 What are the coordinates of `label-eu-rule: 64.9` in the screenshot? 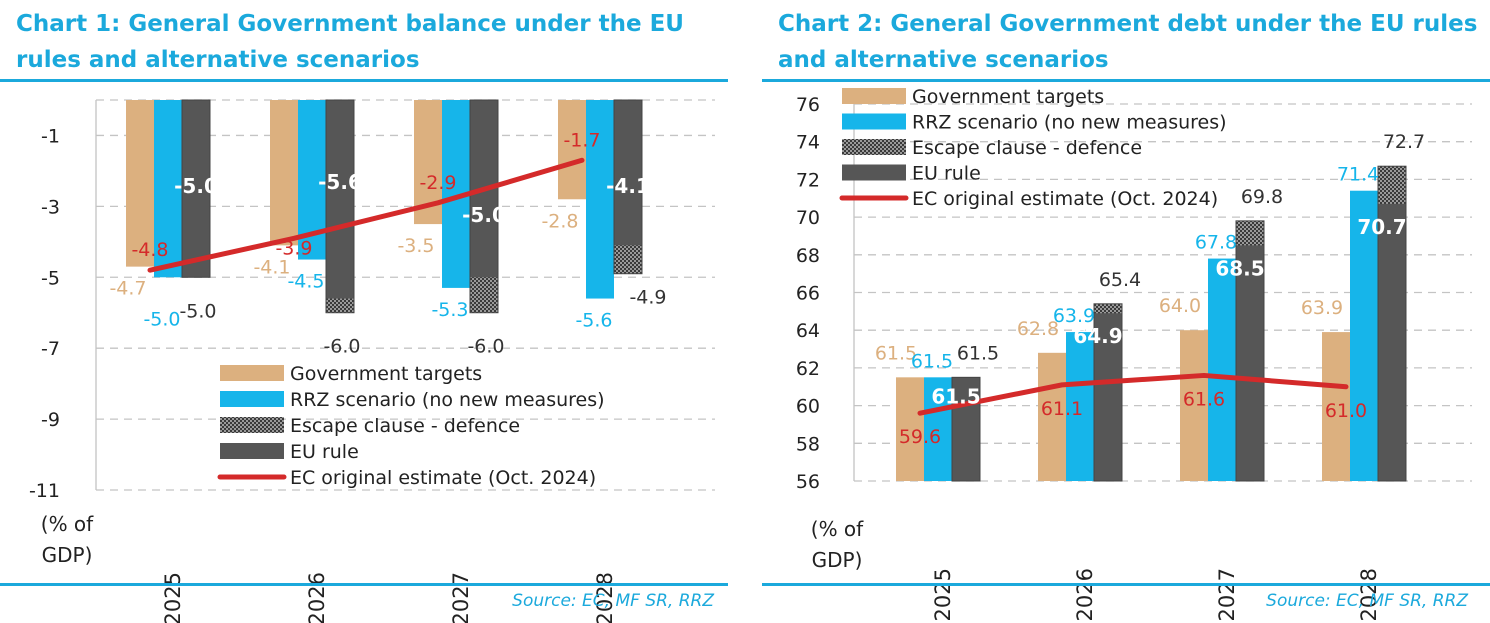 It's located at (1097, 336).